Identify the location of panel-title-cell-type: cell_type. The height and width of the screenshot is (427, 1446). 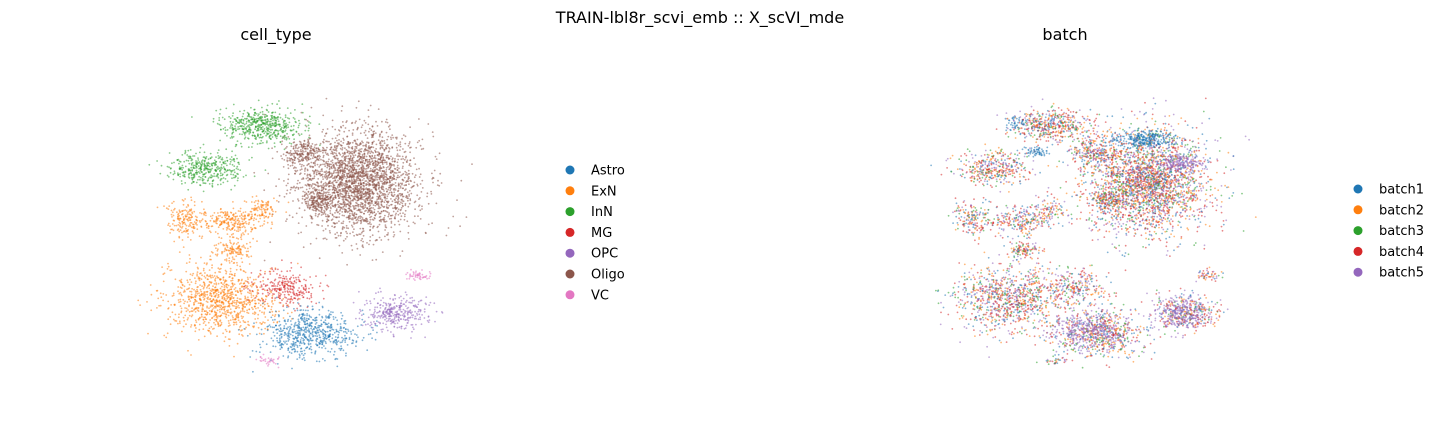
(275, 35).